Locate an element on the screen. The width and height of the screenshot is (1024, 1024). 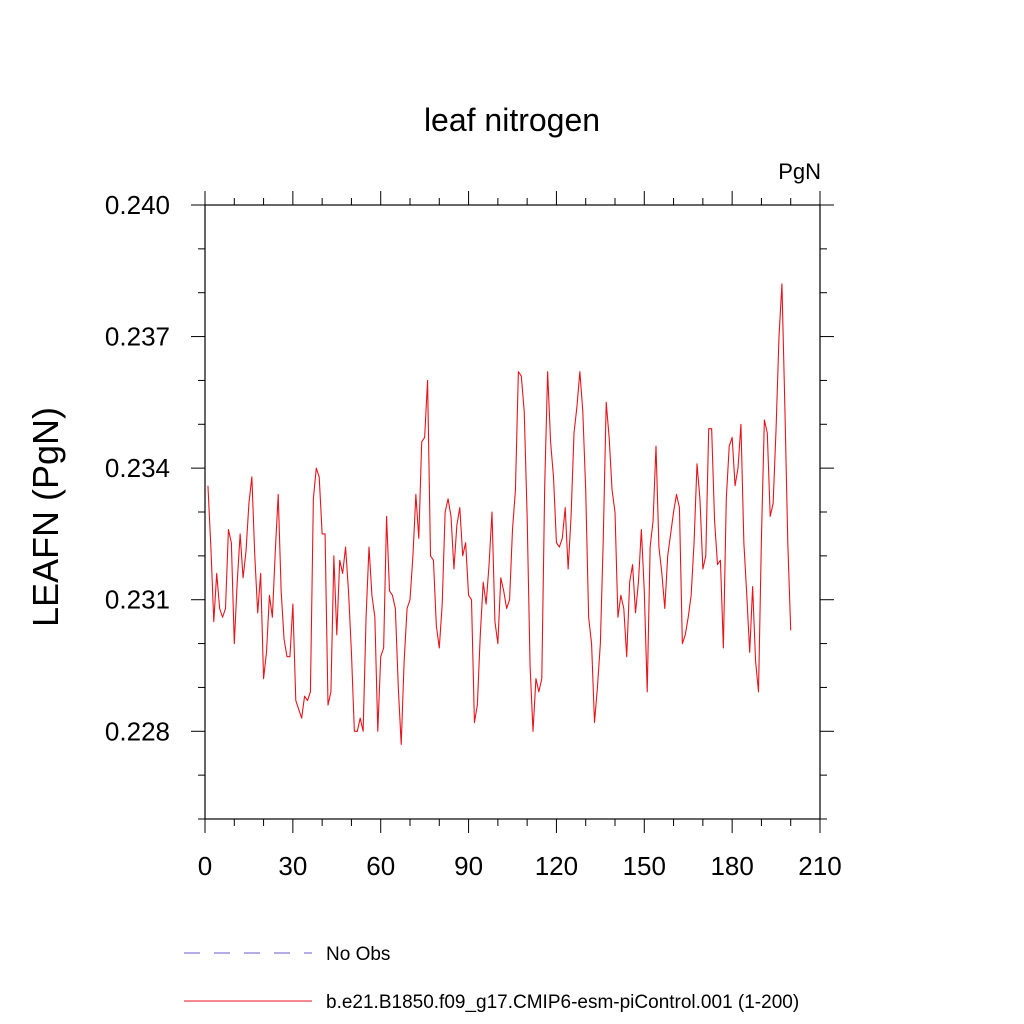
legend-label: No Obs is located at coordinates (358, 954).